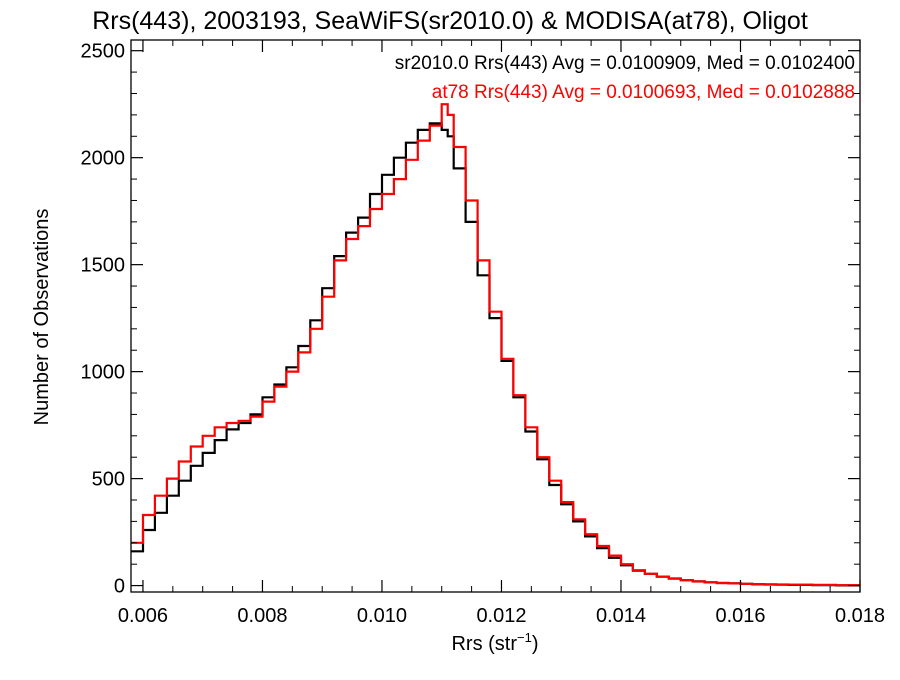 The width and height of the screenshot is (900, 680). I want to click on x-axis-label-superscript: −1, so click(524, 637).